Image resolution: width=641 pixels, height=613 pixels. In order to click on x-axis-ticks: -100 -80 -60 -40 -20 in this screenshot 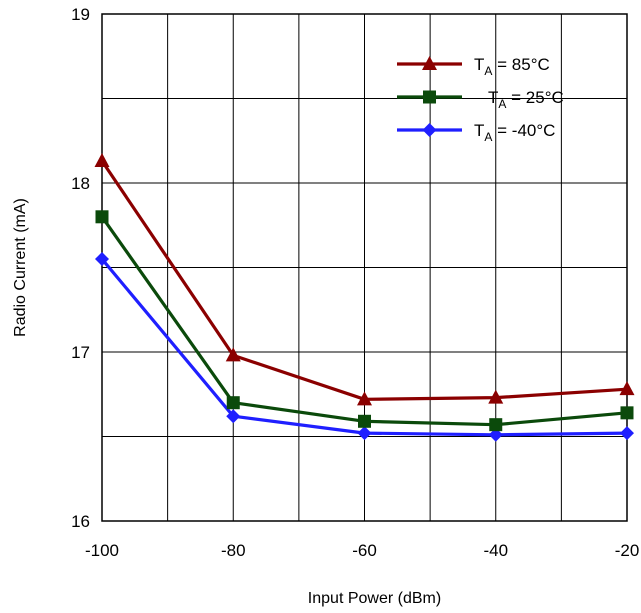, I will do `click(362, 550)`.